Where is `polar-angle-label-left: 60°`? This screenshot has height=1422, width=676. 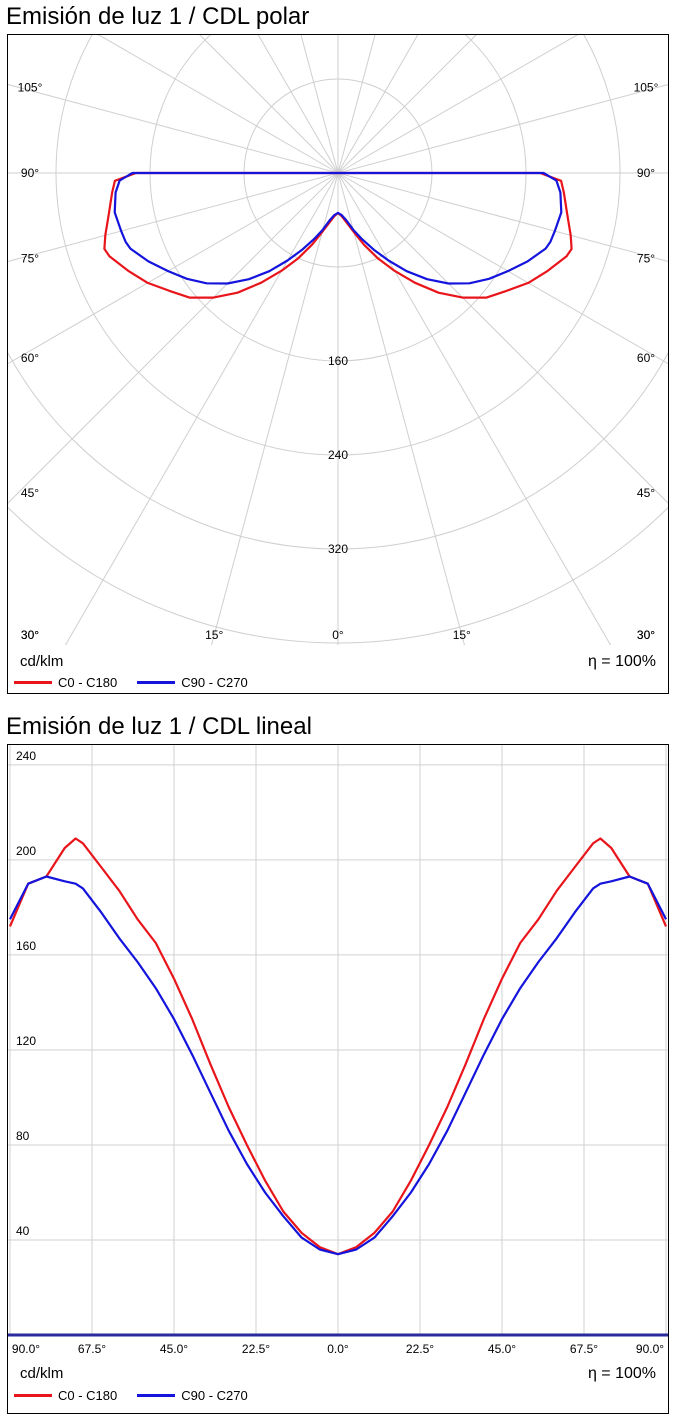 polar-angle-label-left: 60° is located at coordinates (30, 358).